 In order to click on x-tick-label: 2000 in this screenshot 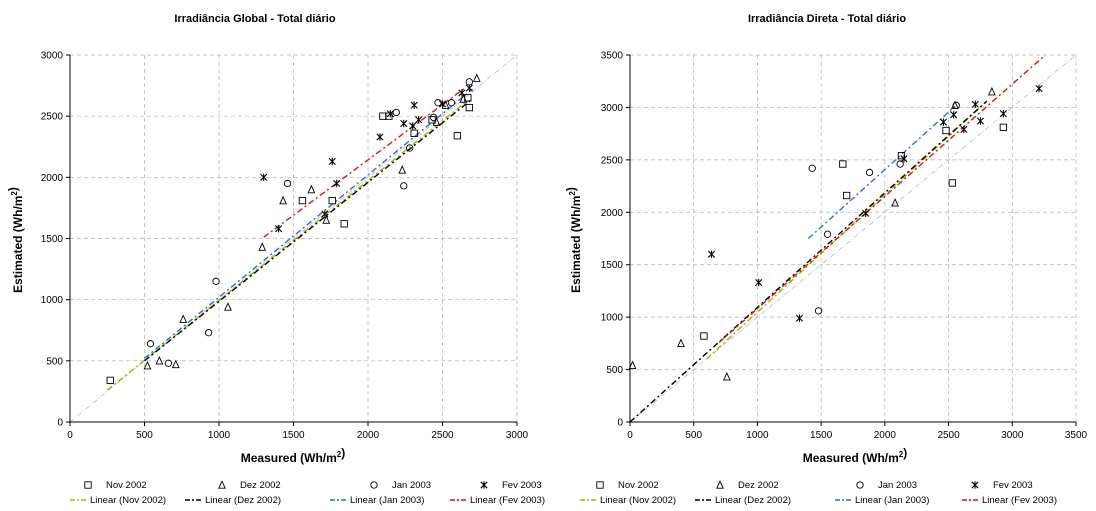, I will do `click(368, 435)`.